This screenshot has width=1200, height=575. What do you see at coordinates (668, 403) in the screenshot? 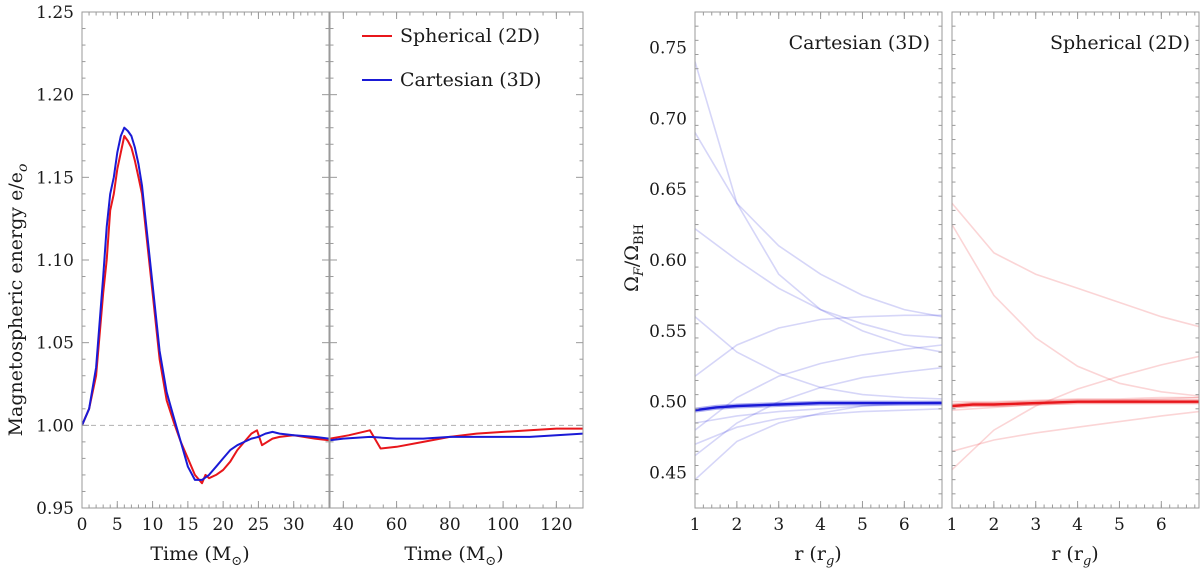
I see `y-tick-label: 0.50` at bounding box center [668, 403].